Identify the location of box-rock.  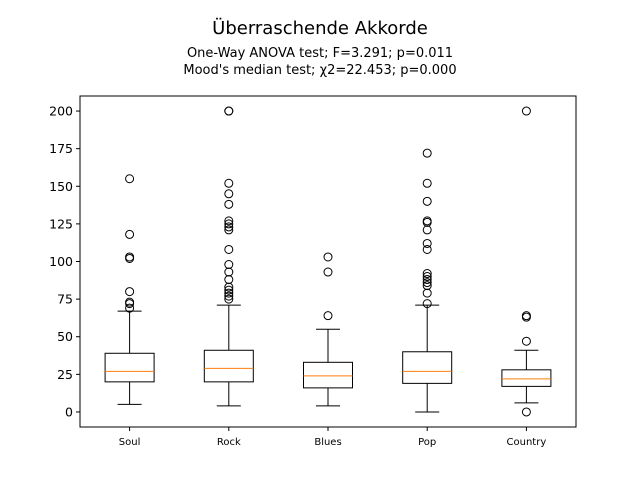
(228, 366).